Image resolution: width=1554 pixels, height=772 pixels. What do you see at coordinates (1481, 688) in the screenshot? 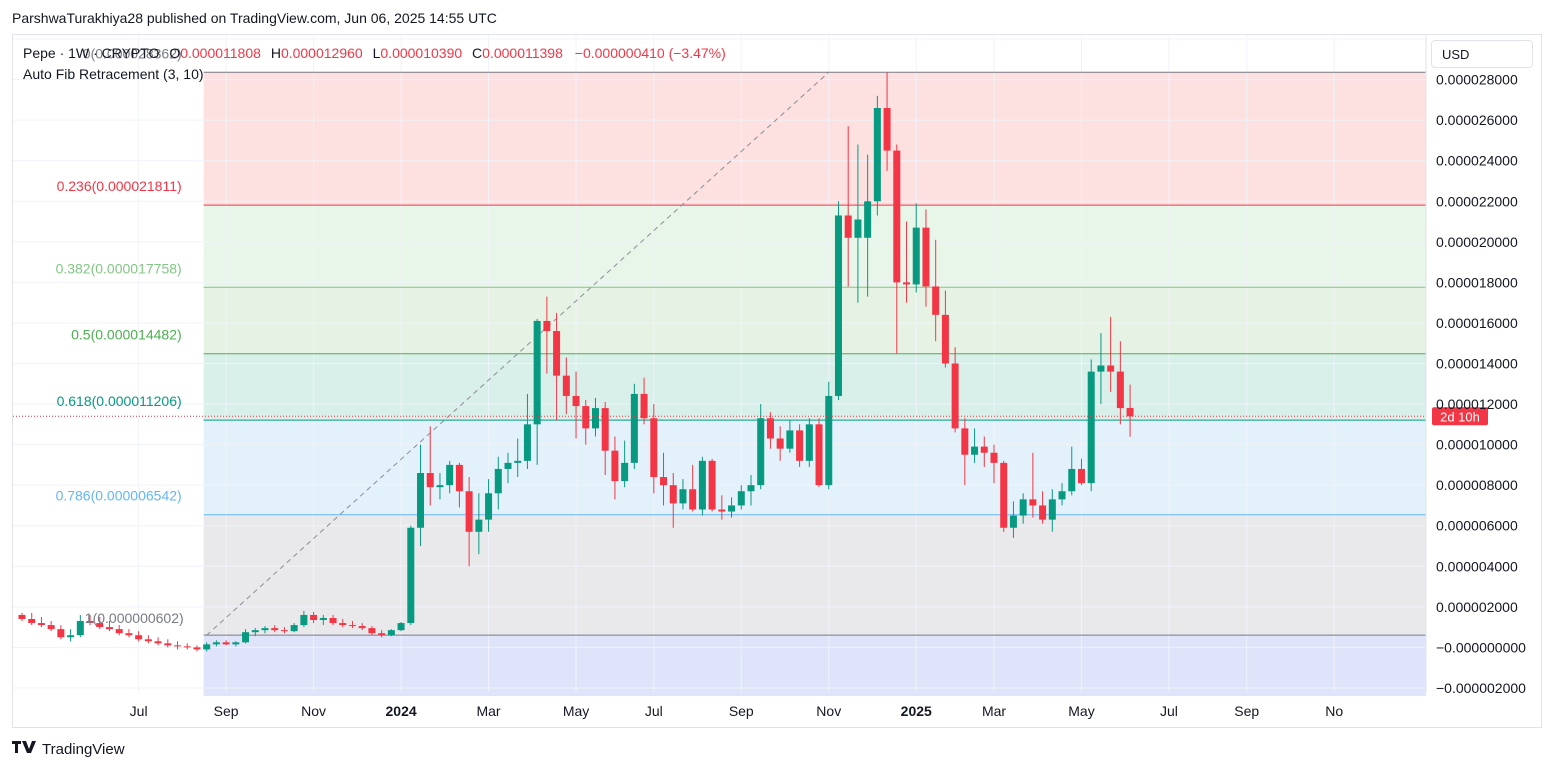
I see `y-axis-tick-label: −0.000002000` at bounding box center [1481, 688].